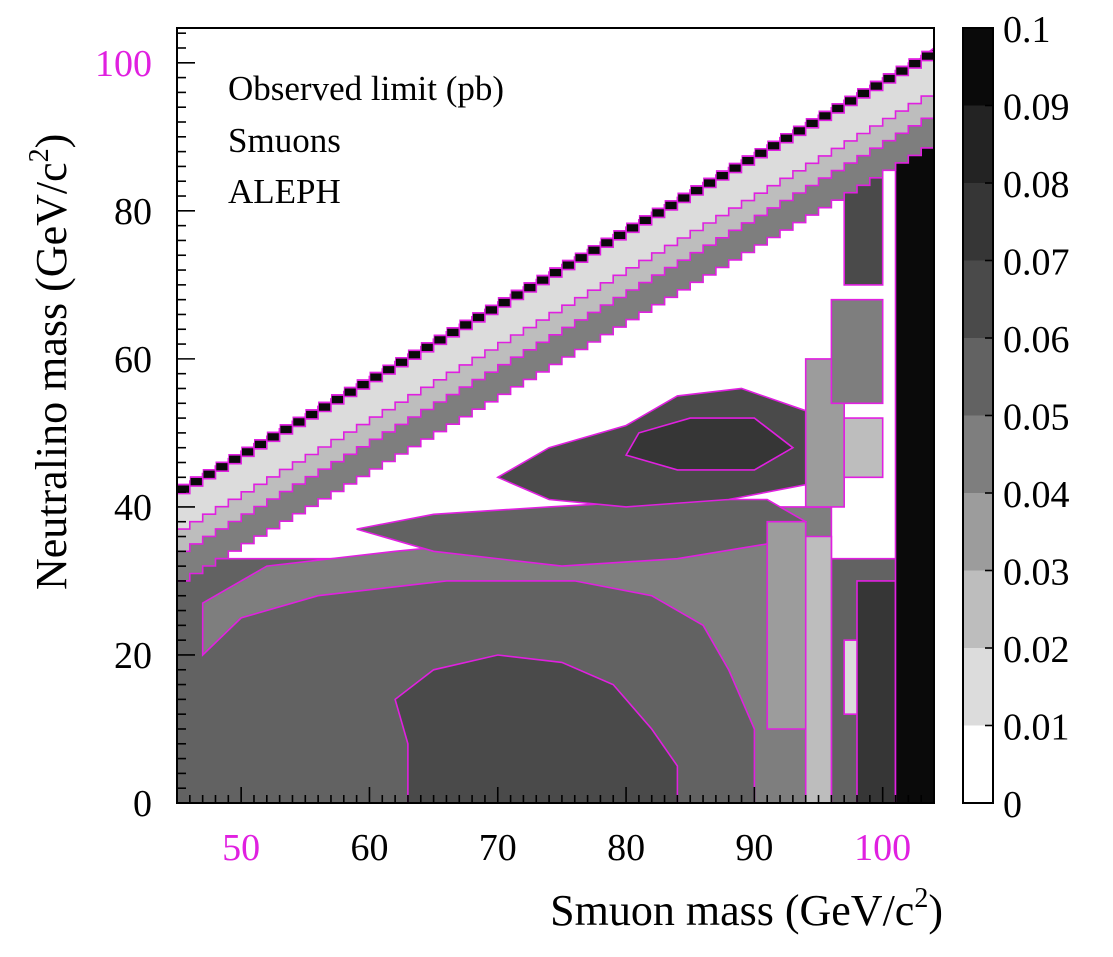 Image resolution: width=1113 pixels, height=957 pixels. I want to click on y-axis-title-main: Neutralino mass (GeV/c, so click(51, 376).